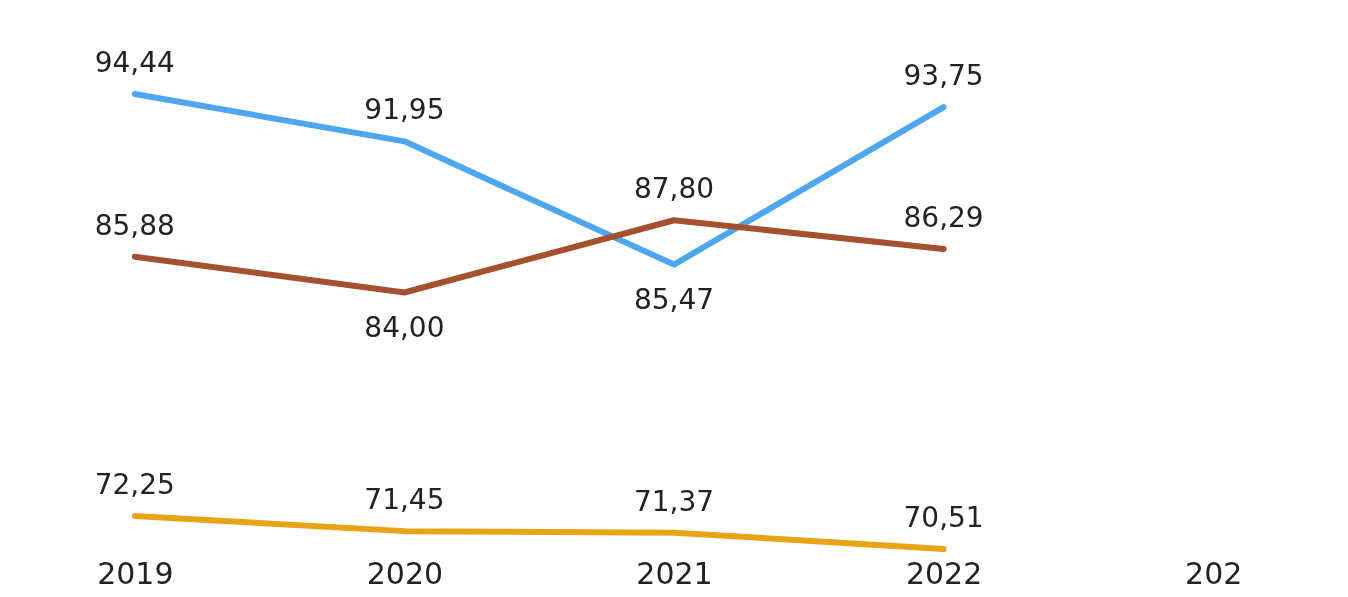  What do you see at coordinates (943, 217) in the screenshot?
I see `data-label: 86,29` at bounding box center [943, 217].